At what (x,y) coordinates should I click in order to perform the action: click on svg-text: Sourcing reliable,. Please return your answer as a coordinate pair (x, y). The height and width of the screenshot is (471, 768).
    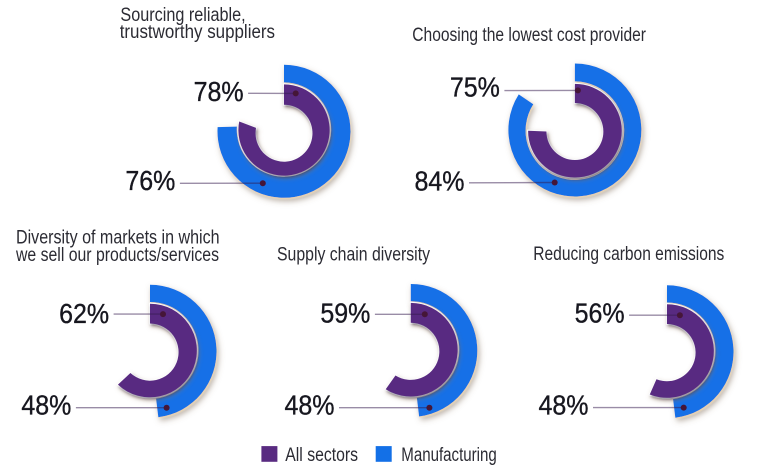
    Looking at the image, I should click on (182, 15).